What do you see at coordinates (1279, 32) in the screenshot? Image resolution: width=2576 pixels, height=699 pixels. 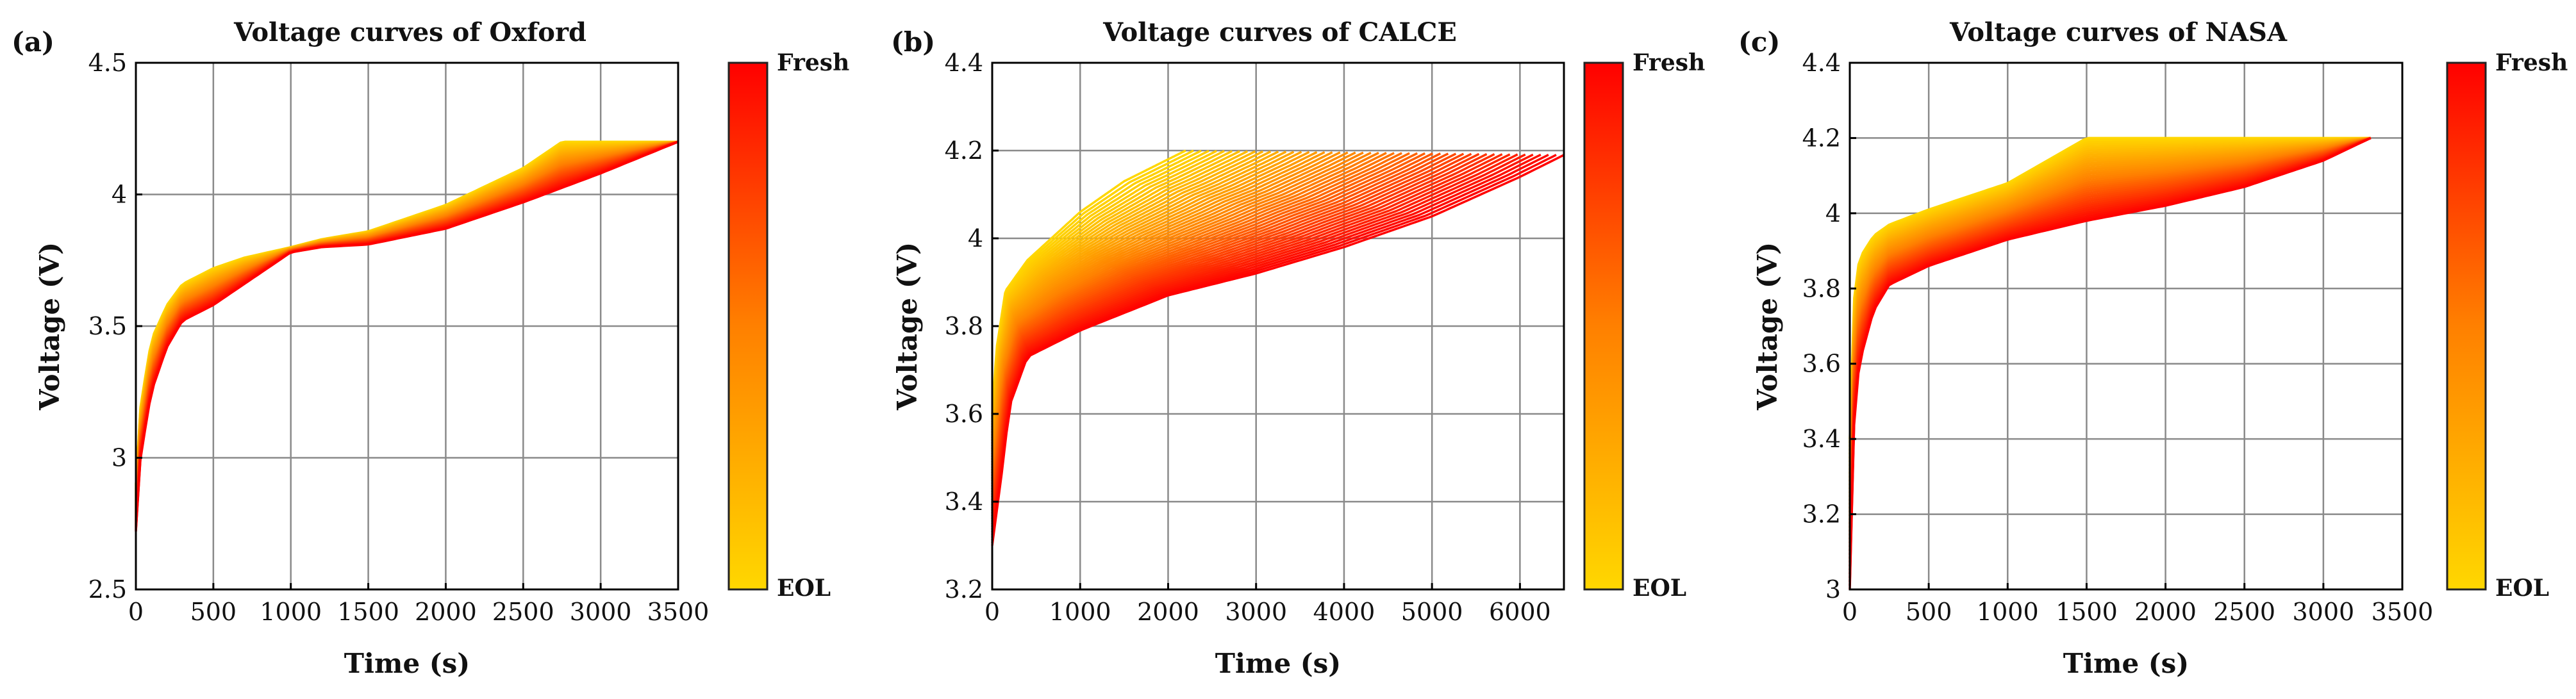 I see `chart-title: Voltage curves of CALCE` at bounding box center [1279, 32].